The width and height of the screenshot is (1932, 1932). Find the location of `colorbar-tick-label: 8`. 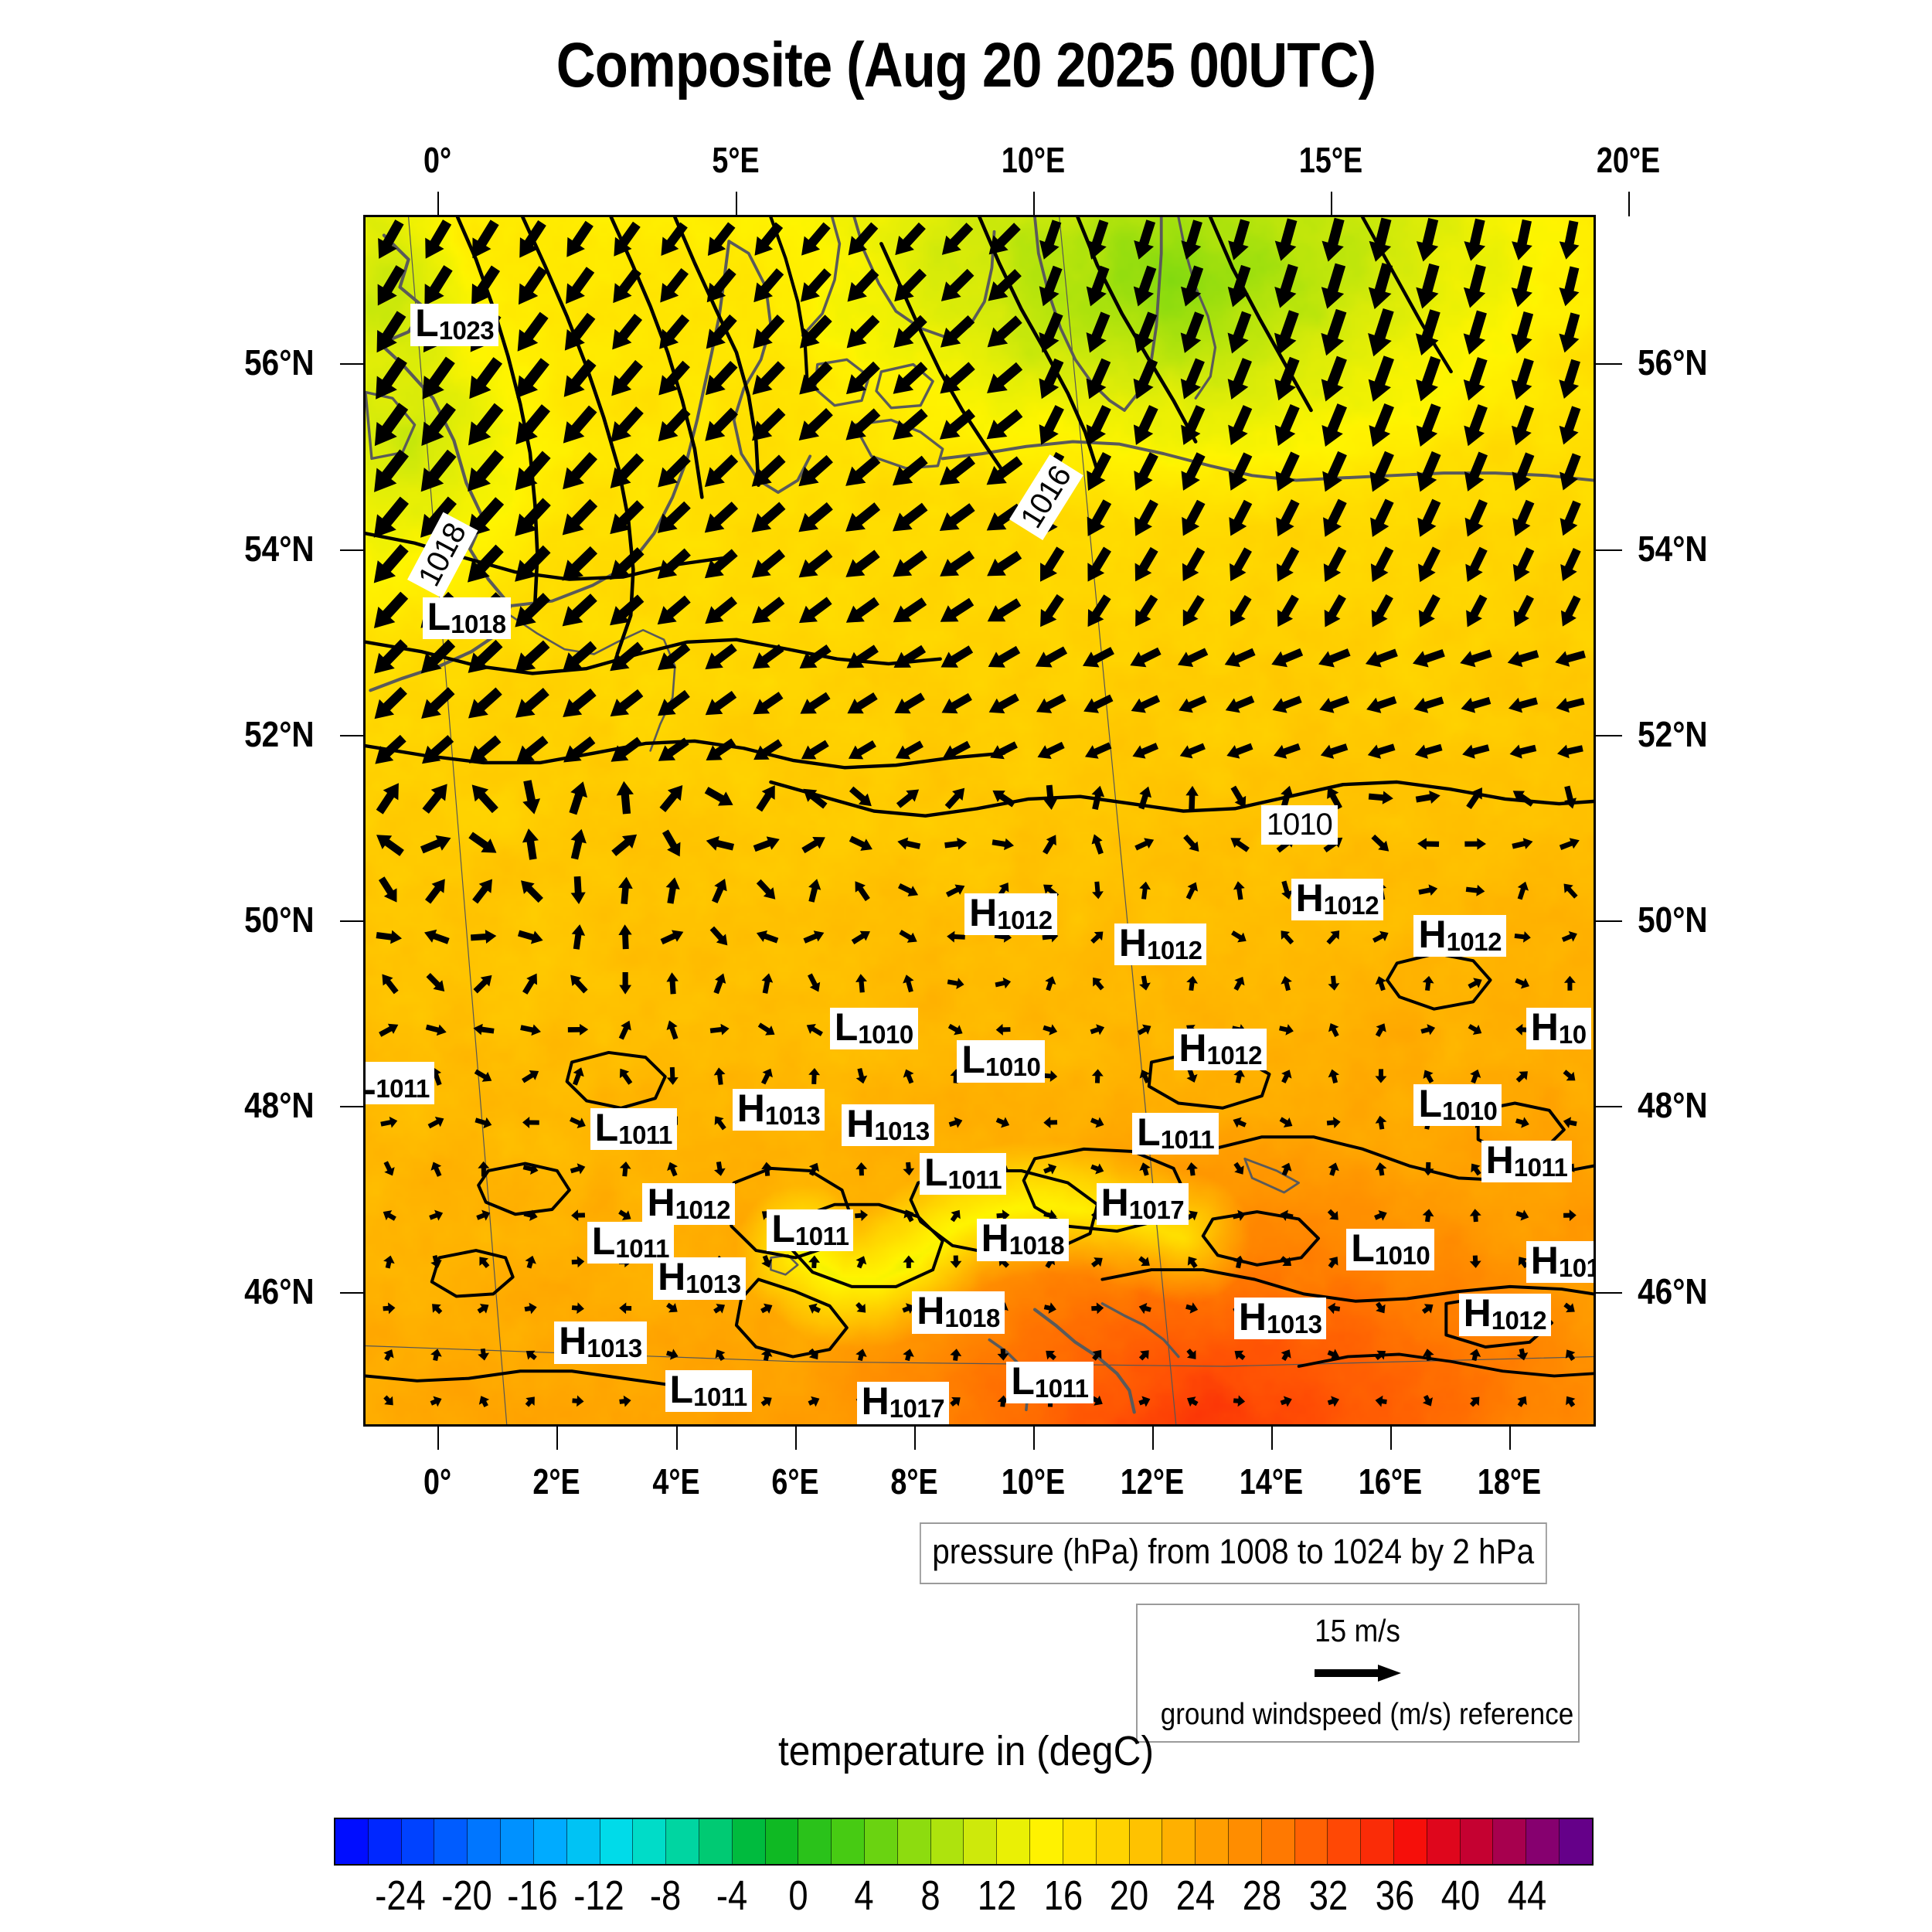

colorbar-tick-label: 8 is located at coordinates (930, 1896).